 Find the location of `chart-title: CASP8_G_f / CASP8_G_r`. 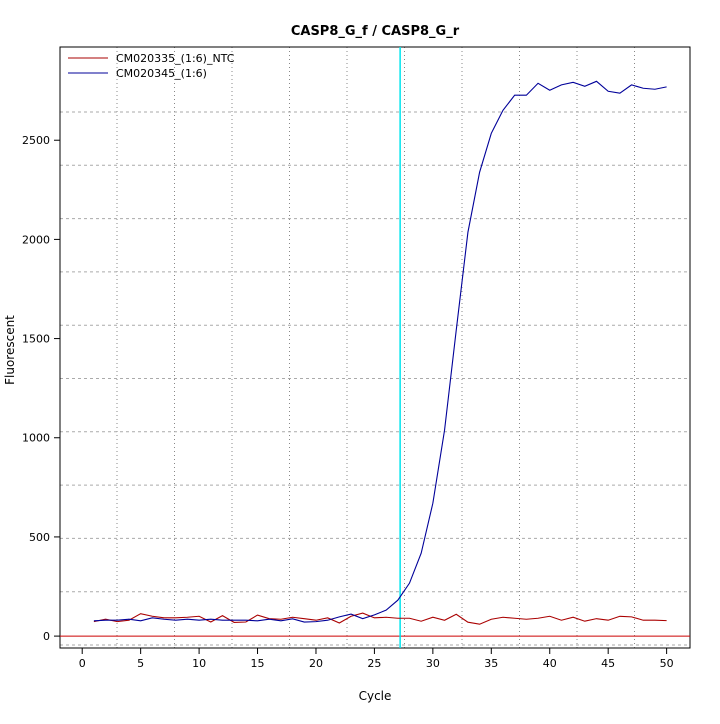

chart-title: CASP8_G_f / CASP8_G_r is located at coordinates (375, 31).